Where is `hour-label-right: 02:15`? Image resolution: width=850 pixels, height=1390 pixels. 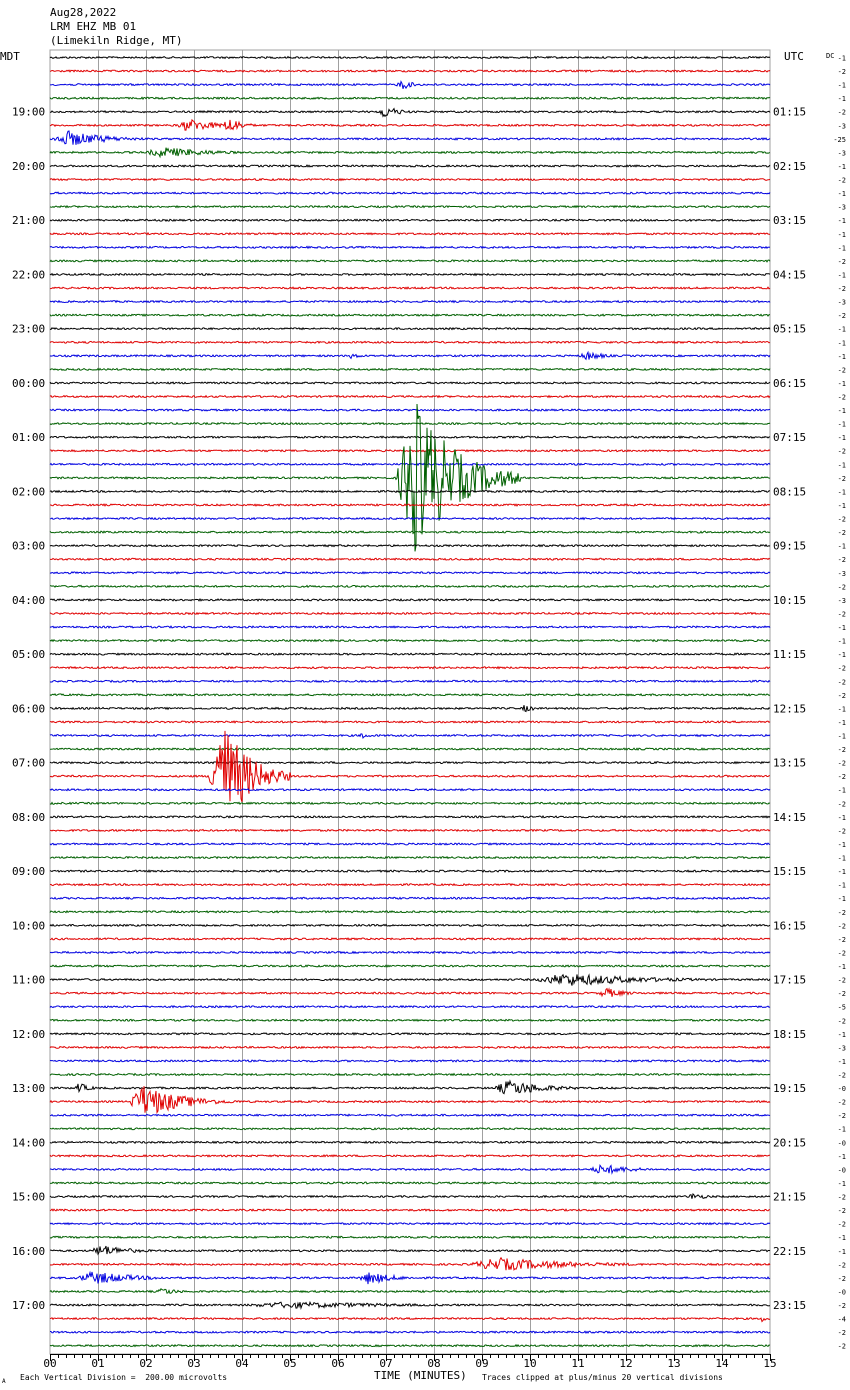 hour-label-right: 02:15 is located at coordinates (789, 166).